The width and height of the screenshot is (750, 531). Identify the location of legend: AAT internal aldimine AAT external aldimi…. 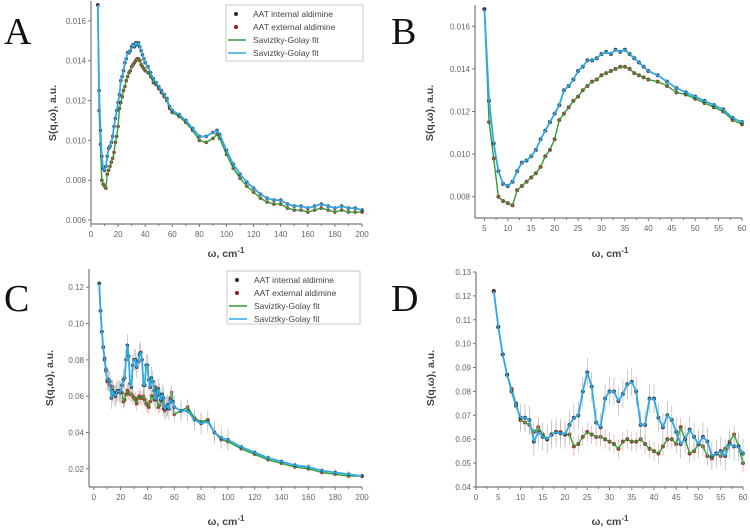
(293, 297).